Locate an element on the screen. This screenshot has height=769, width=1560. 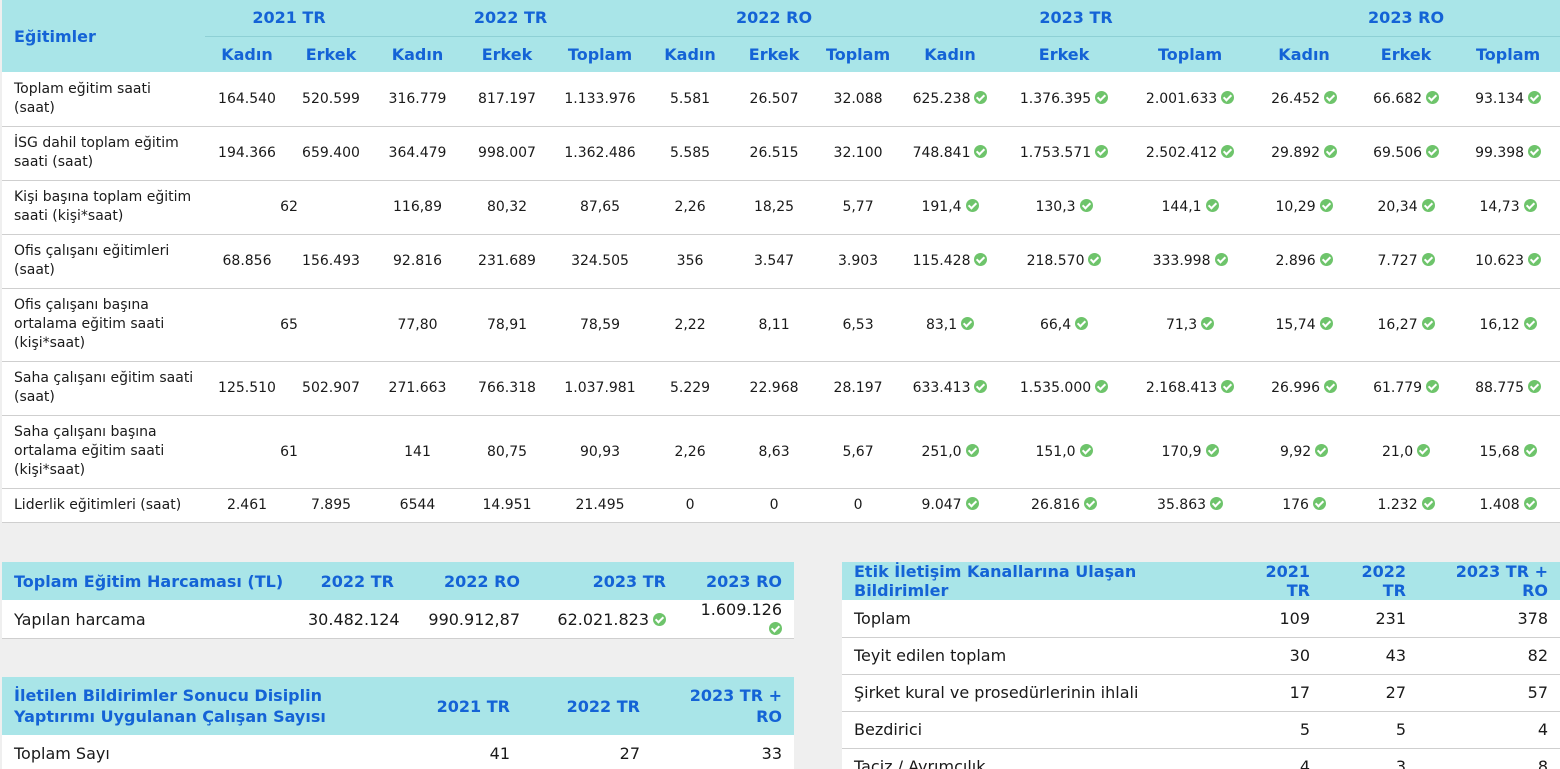
group-header: 2022 TR is located at coordinates (511, 18).